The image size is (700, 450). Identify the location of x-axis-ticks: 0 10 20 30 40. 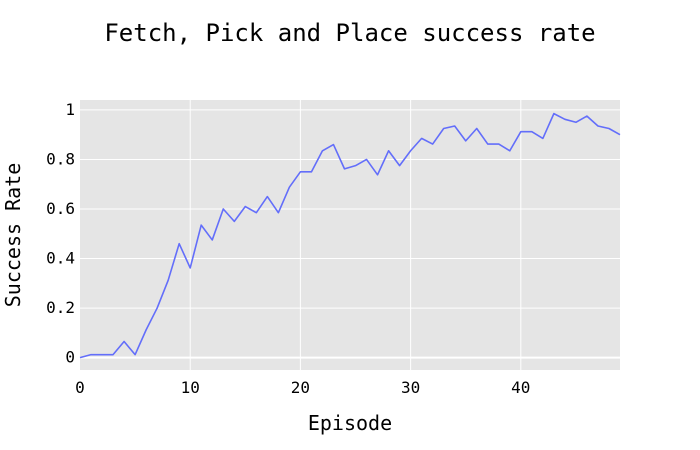
(302, 387).